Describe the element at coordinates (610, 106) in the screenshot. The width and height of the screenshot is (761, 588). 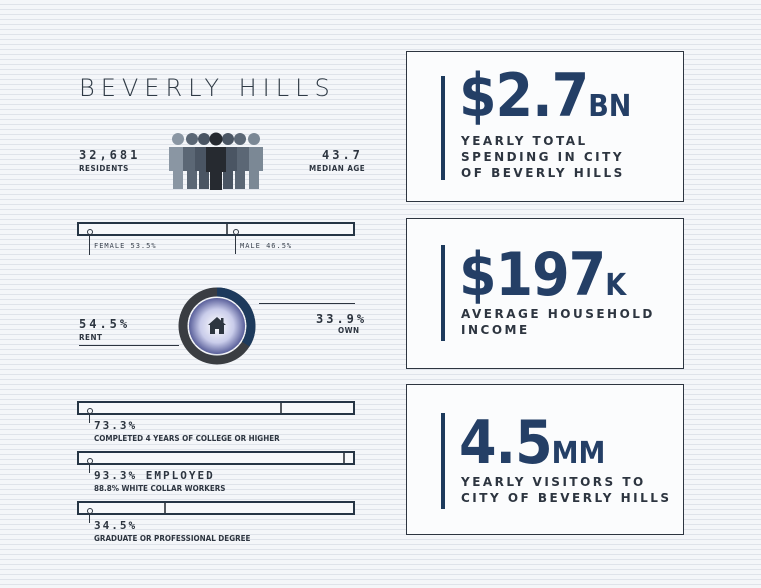
I see `spending-unit: BN` at that location.